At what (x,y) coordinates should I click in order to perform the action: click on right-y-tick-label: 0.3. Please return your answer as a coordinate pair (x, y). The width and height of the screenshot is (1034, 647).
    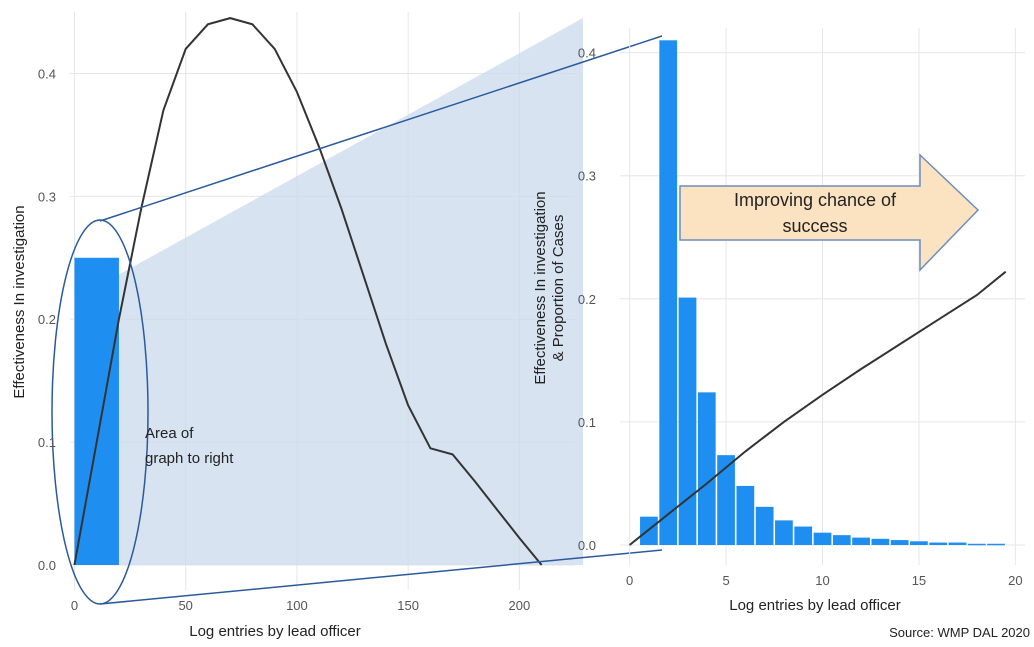
    Looking at the image, I should click on (587, 176).